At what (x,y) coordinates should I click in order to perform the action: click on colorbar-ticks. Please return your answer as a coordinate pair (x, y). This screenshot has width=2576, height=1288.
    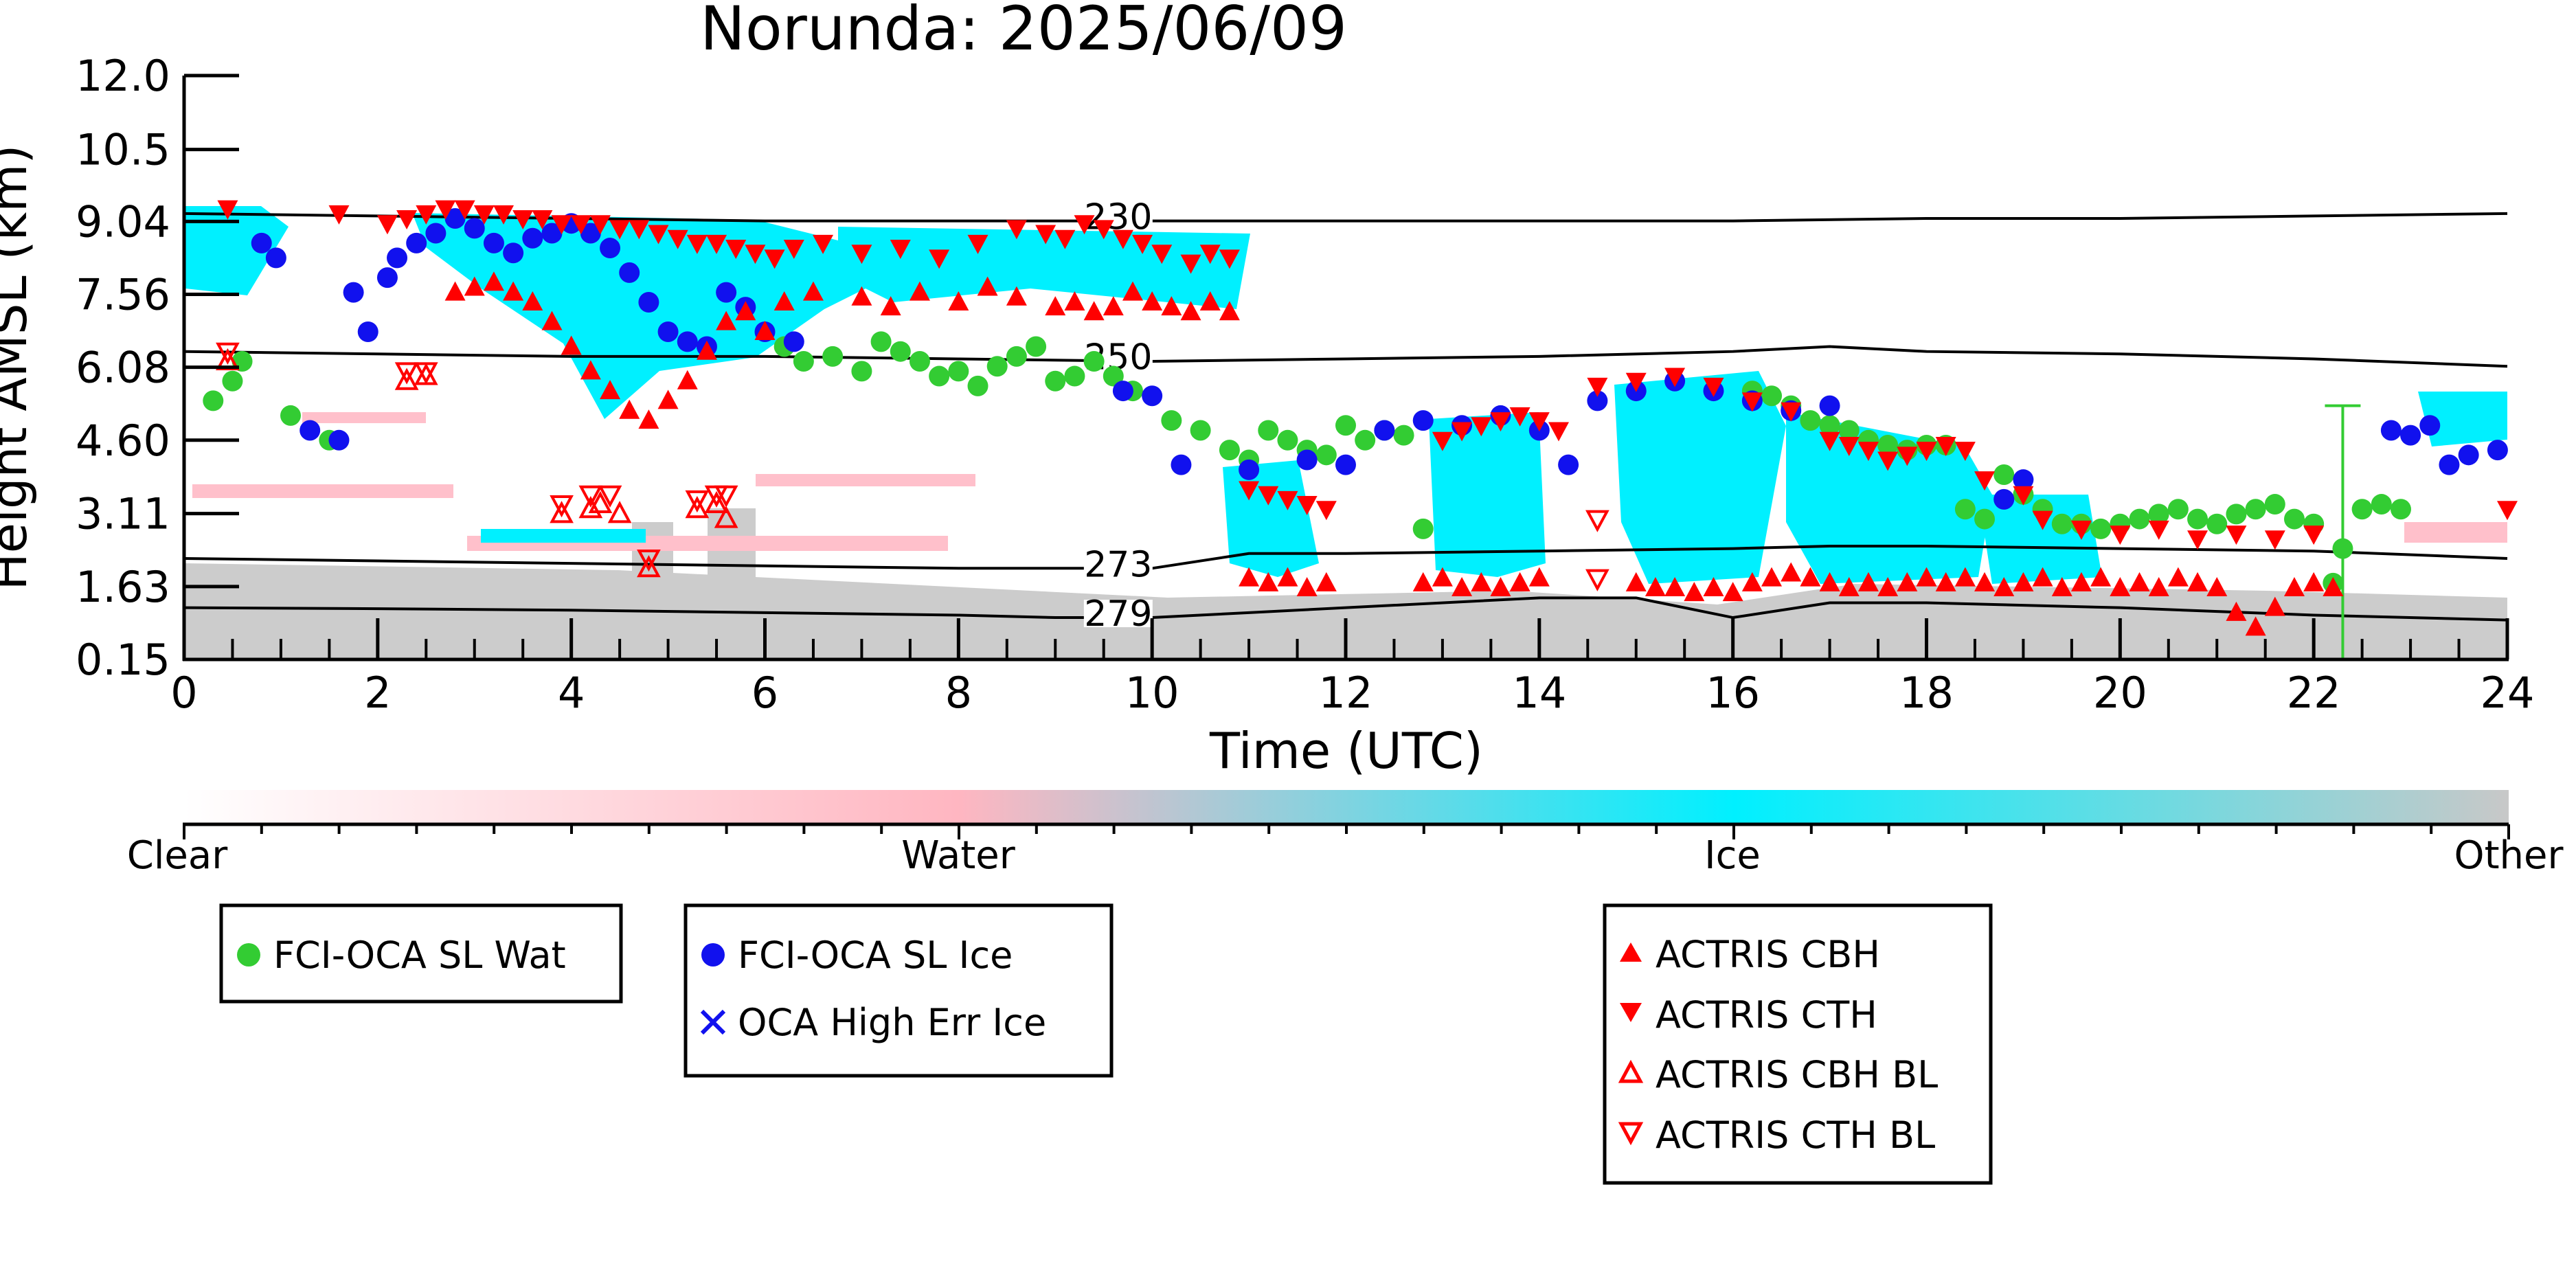
    Looking at the image, I should click on (1346, 831).